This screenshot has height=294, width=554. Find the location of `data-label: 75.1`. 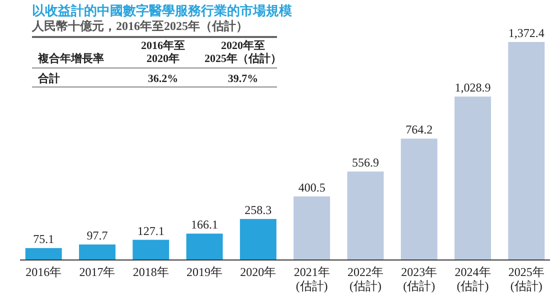

data-label: 75.1 is located at coordinates (43, 239).